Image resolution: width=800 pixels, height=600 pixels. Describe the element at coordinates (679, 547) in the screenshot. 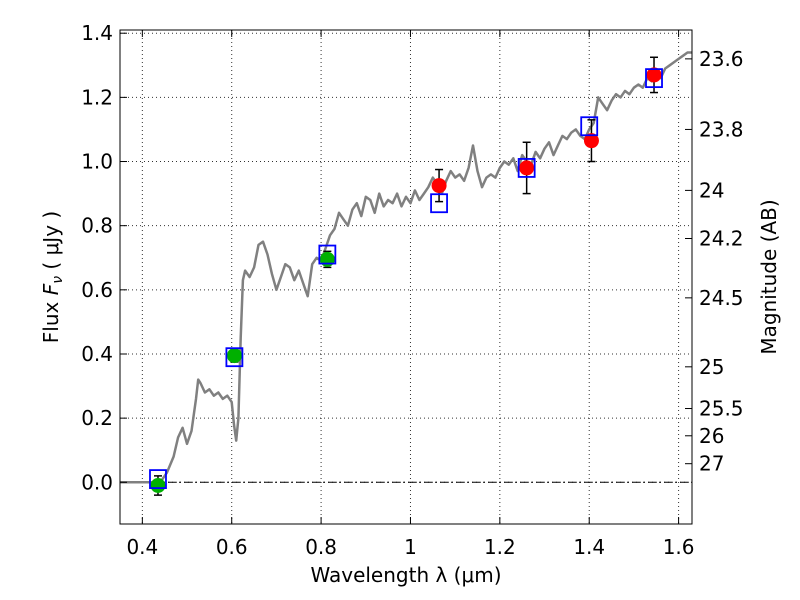

I see `x-tick-label: 1.6` at that location.